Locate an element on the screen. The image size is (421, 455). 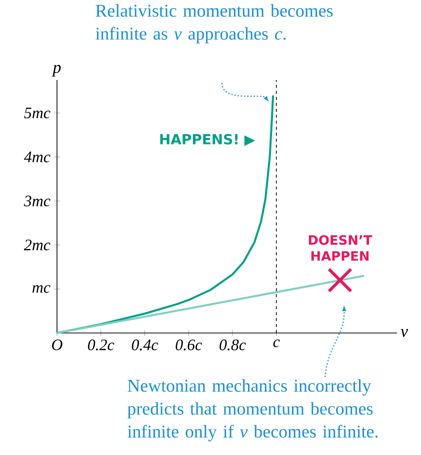
y-tick-label: 3mc is located at coordinates (37, 201).